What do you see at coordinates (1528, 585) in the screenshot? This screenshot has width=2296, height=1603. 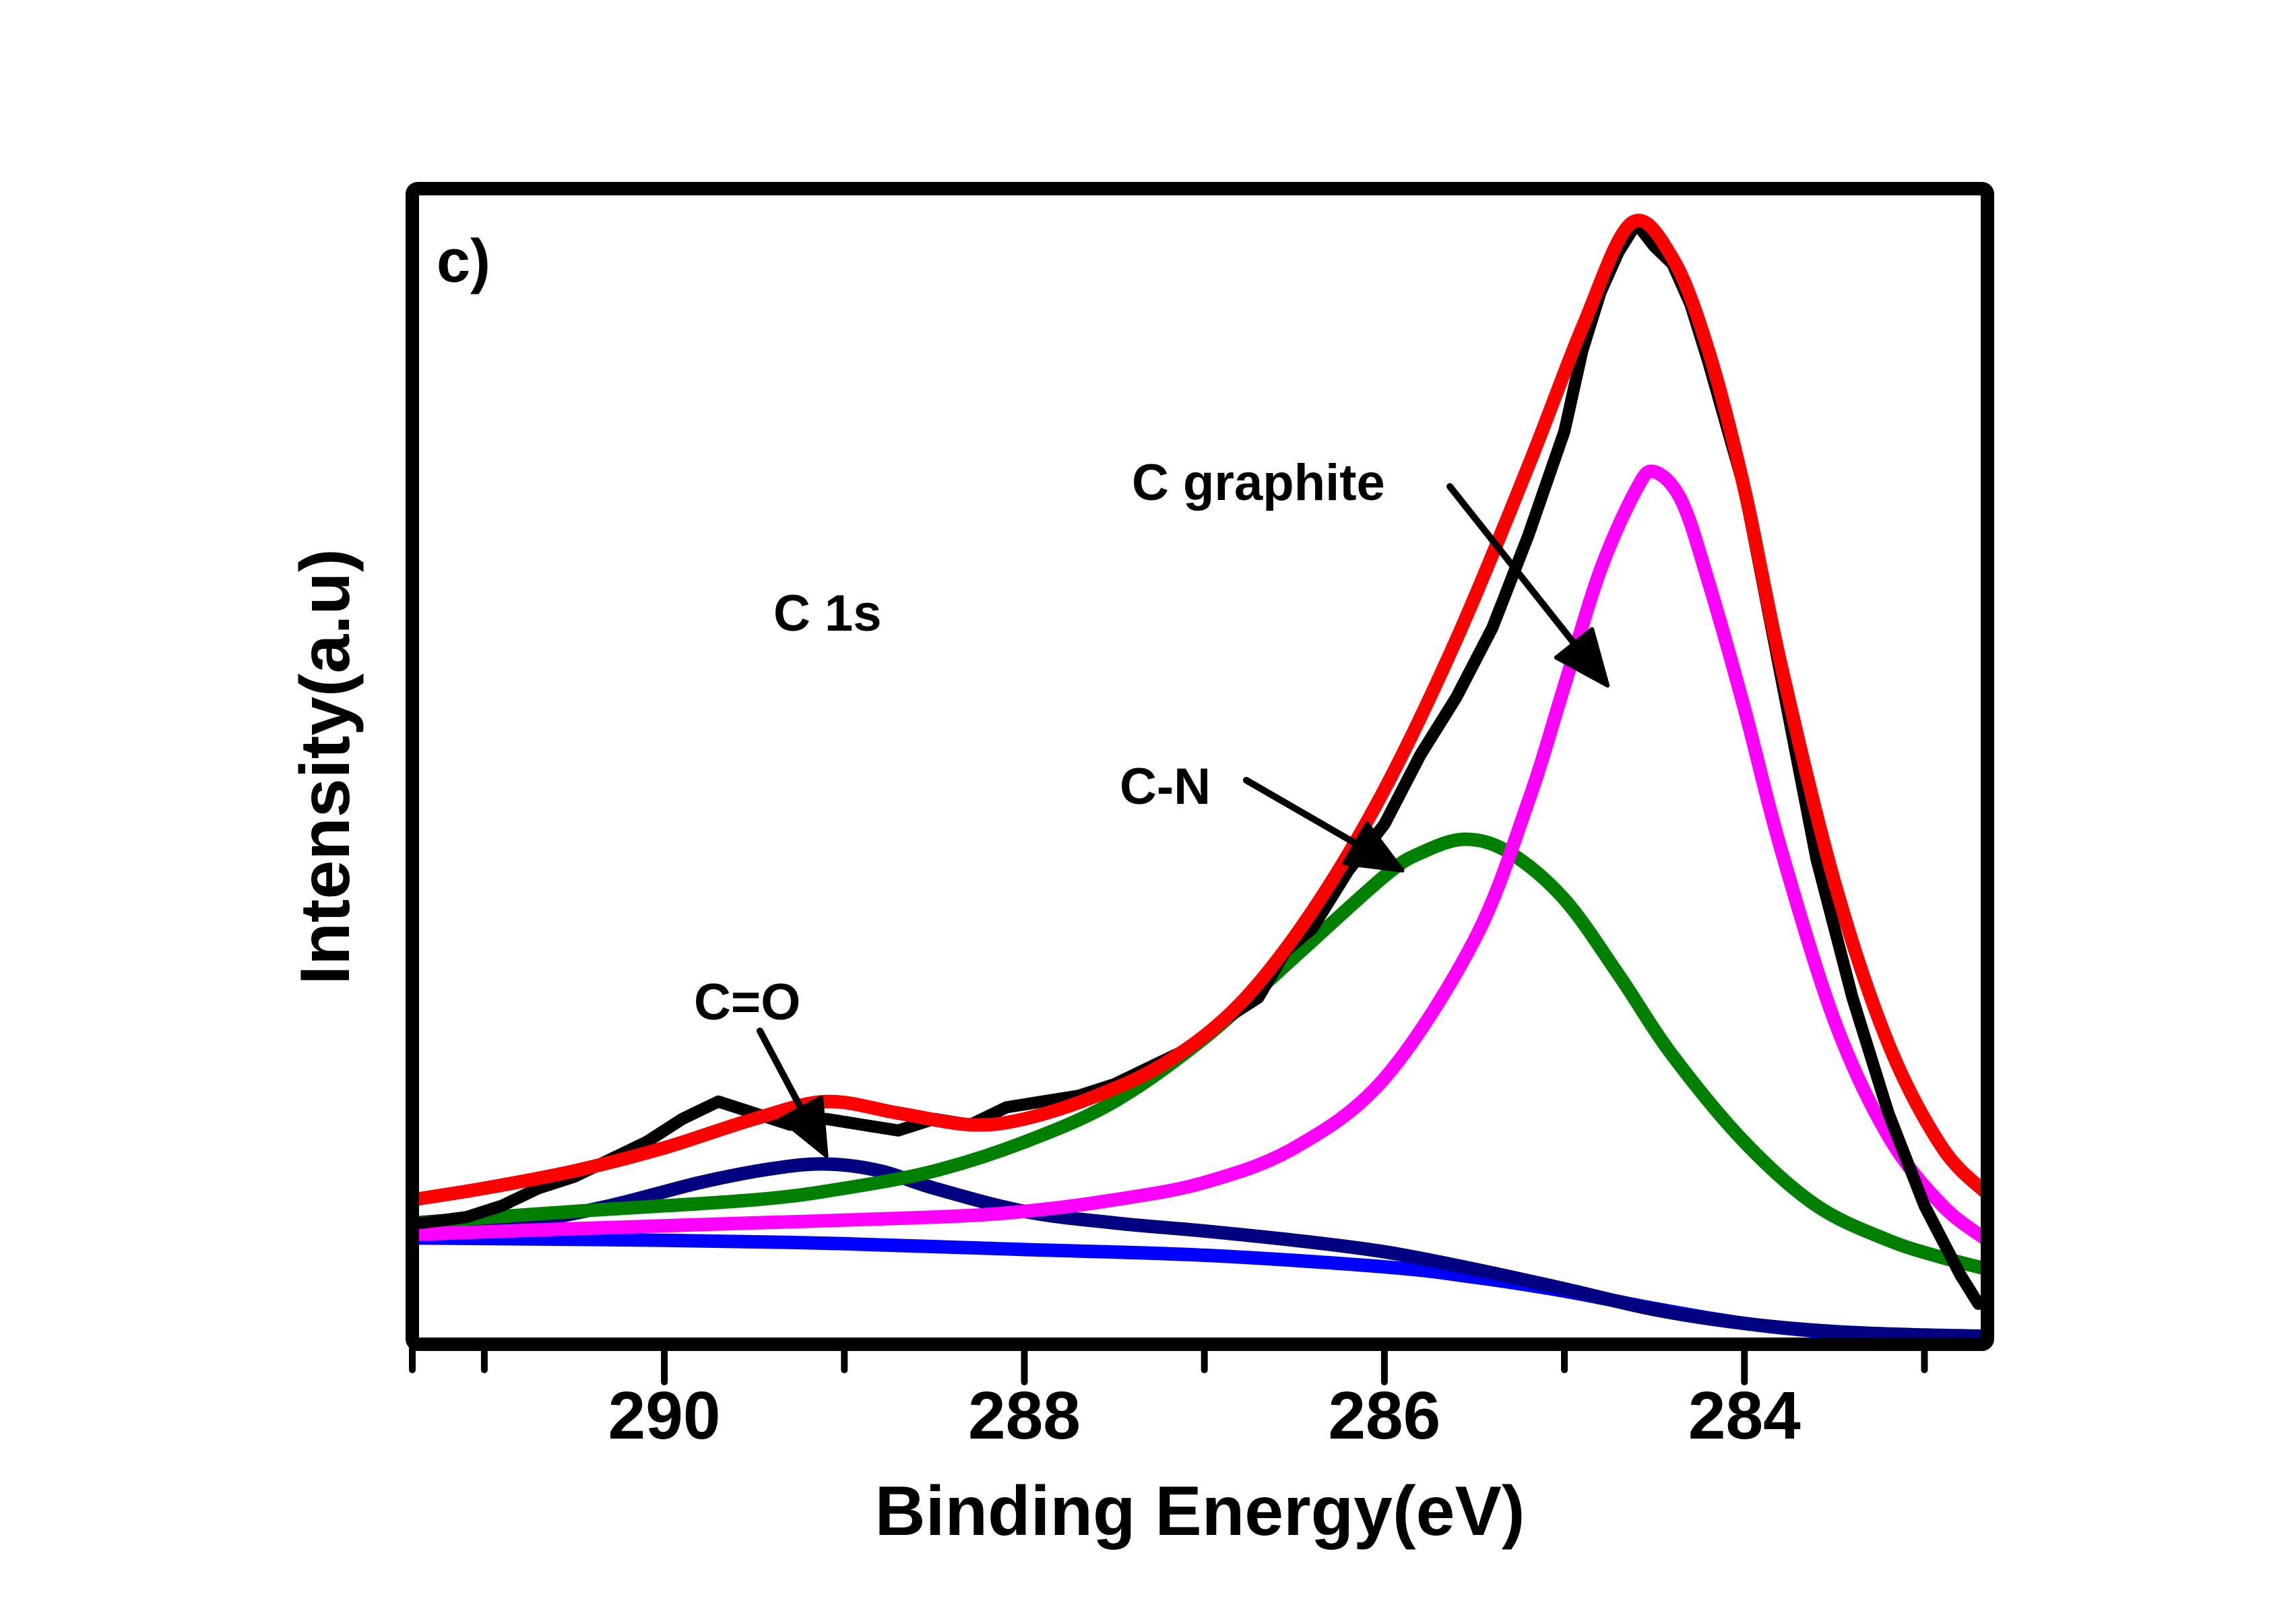 I see `arrow-c-graphite` at bounding box center [1528, 585].